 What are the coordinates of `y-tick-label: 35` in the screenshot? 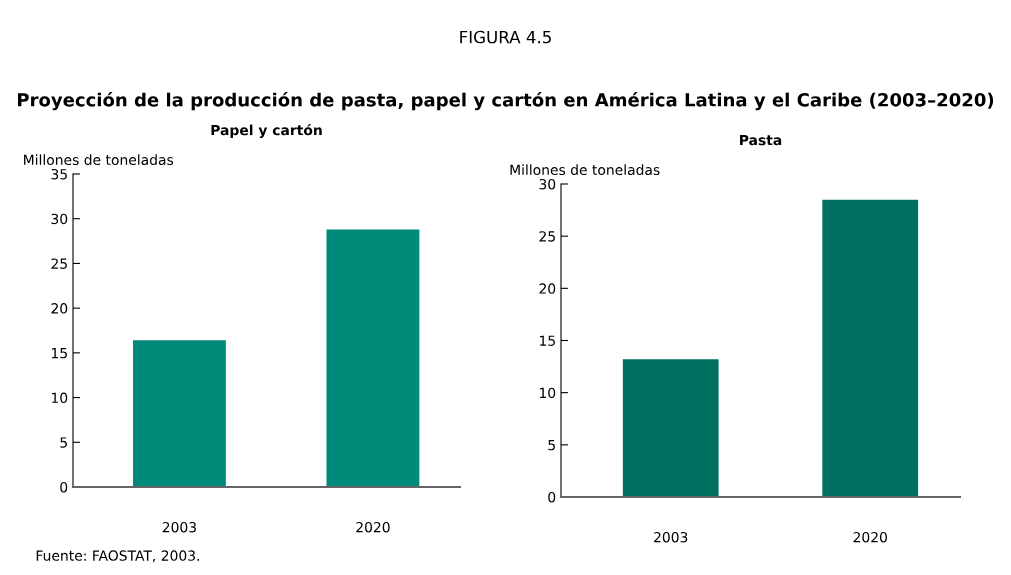 It's located at (59, 174).